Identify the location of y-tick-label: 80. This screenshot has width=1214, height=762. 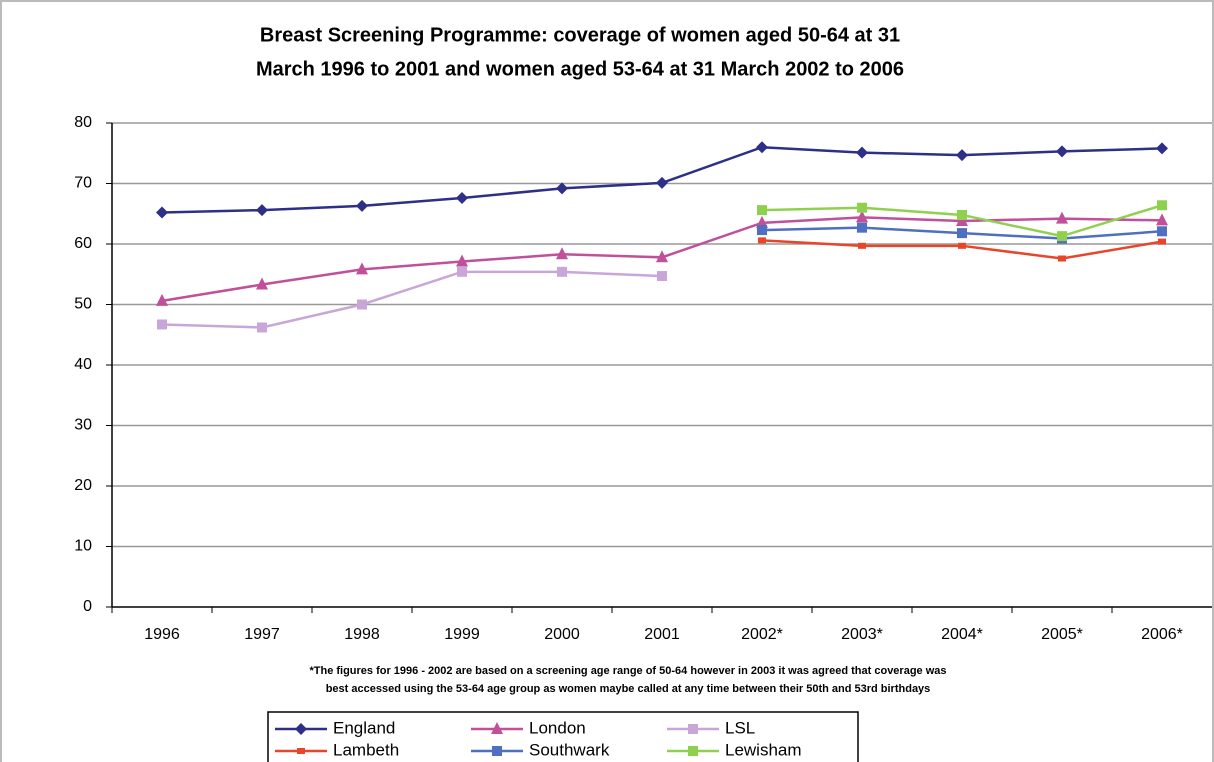
(83, 122).